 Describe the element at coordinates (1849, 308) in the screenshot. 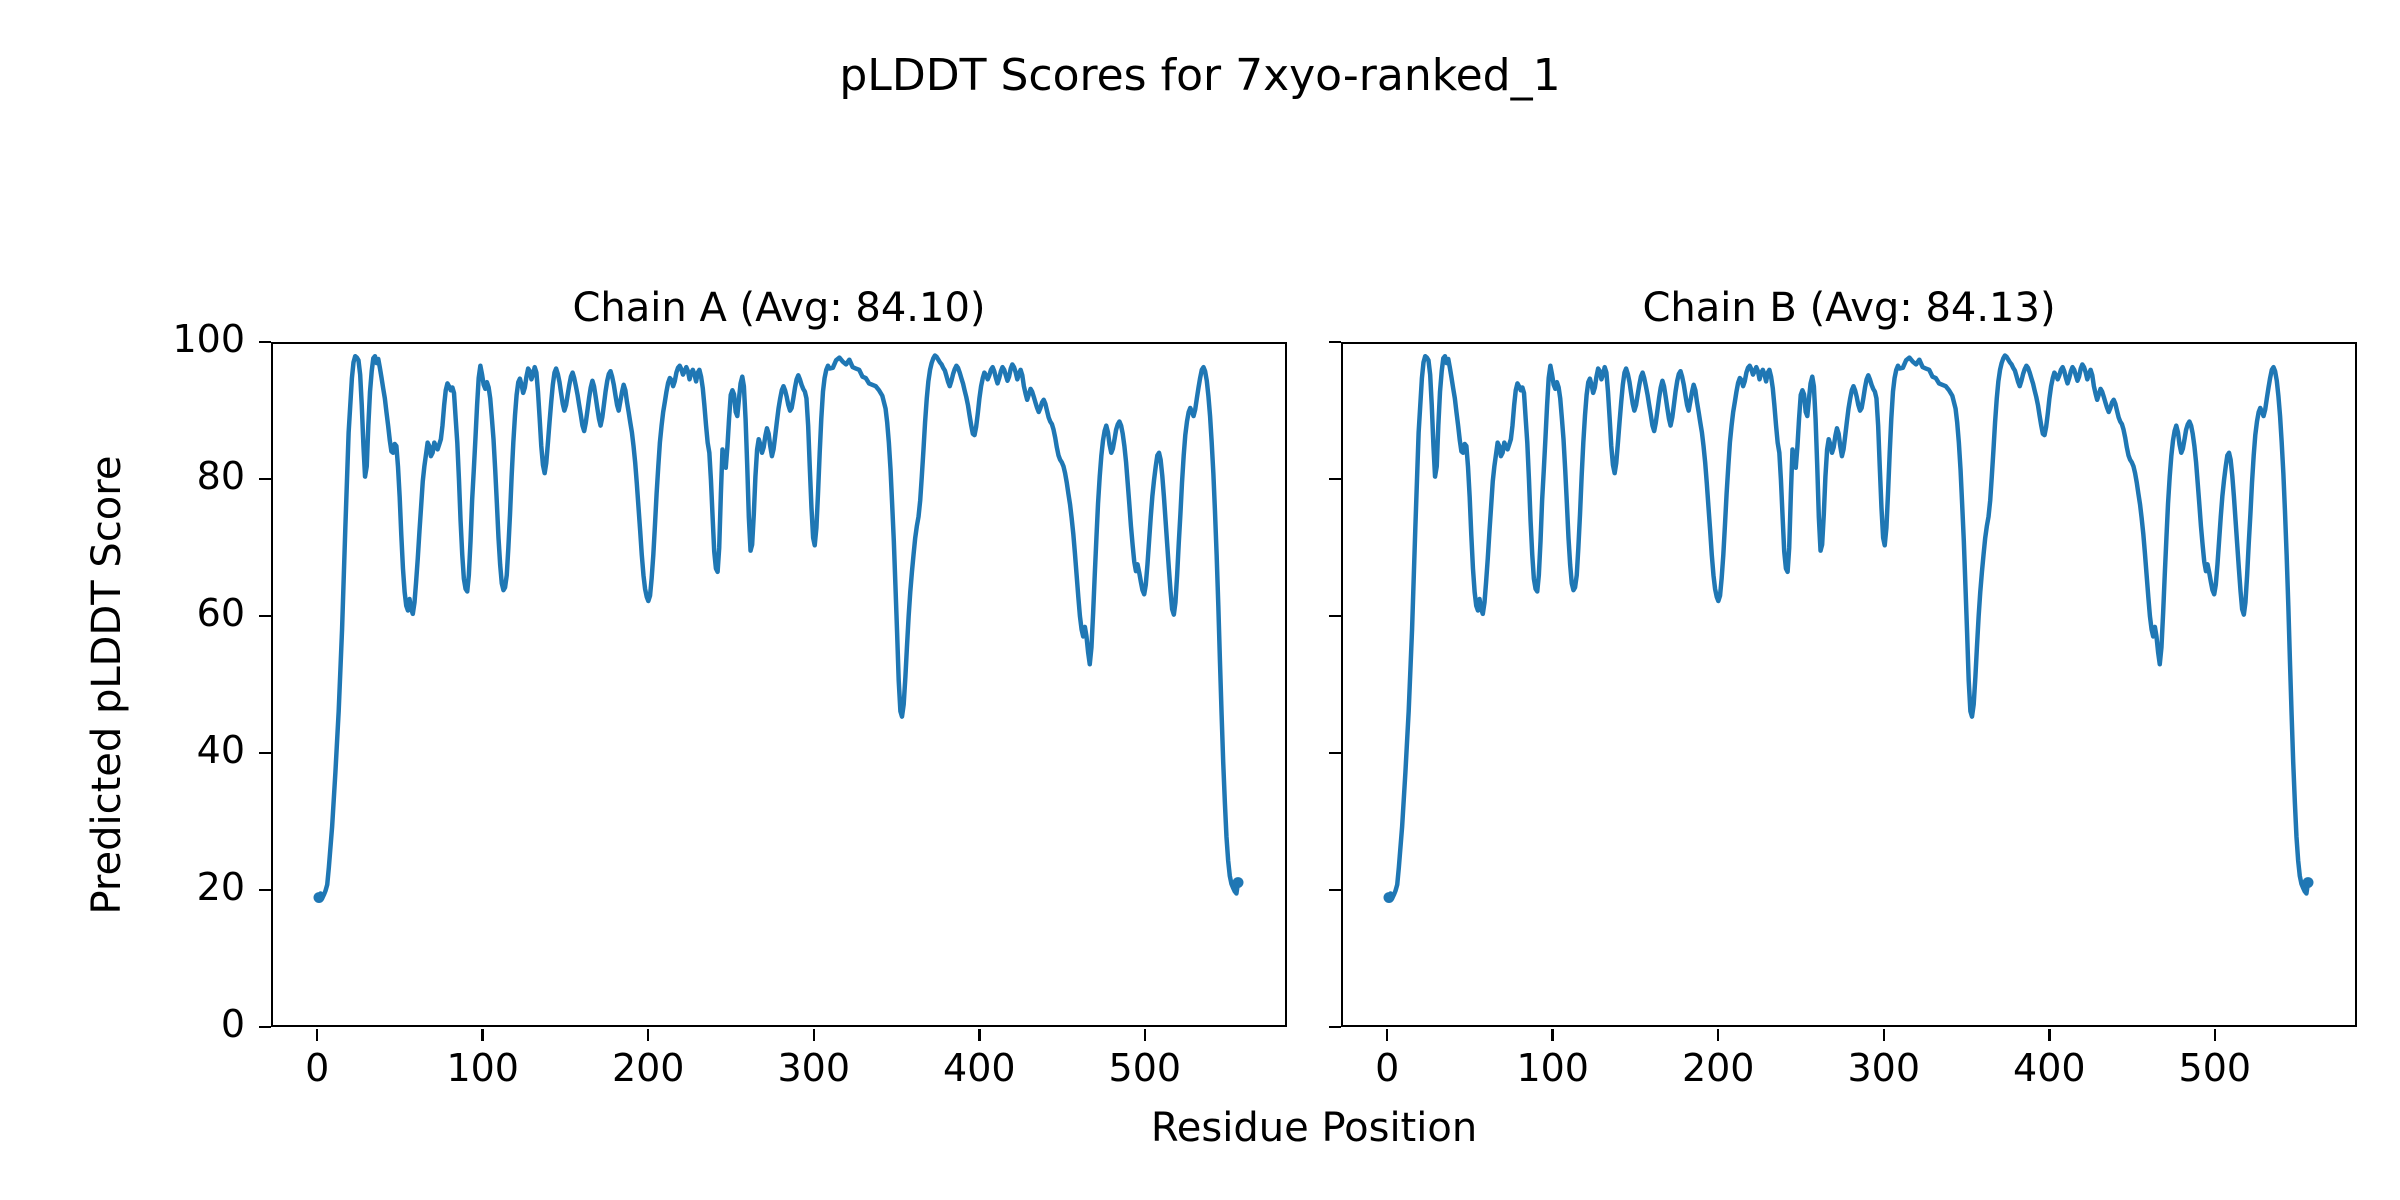

I see `chain-b-title: Chain B (Avg: 84.13)` at that location.